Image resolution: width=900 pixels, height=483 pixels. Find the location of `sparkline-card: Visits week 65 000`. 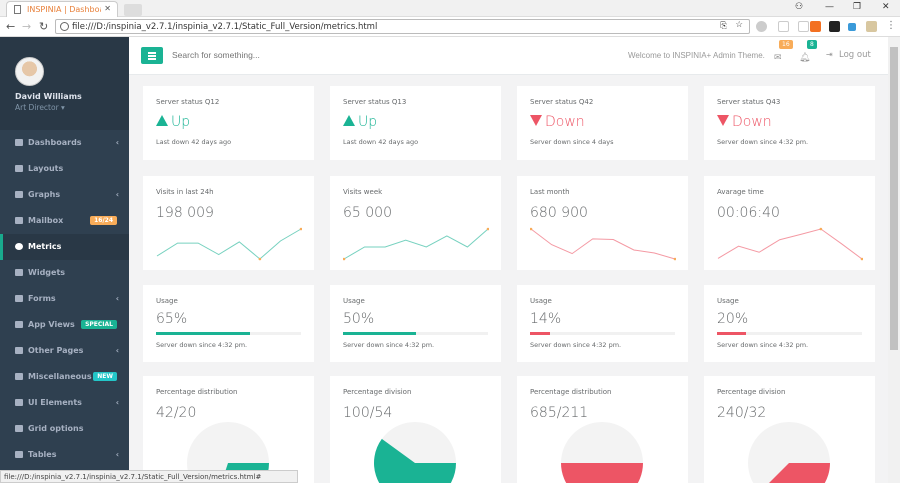

sparkline-card: Visits week 65 000 is located at coordinates (415, 223).